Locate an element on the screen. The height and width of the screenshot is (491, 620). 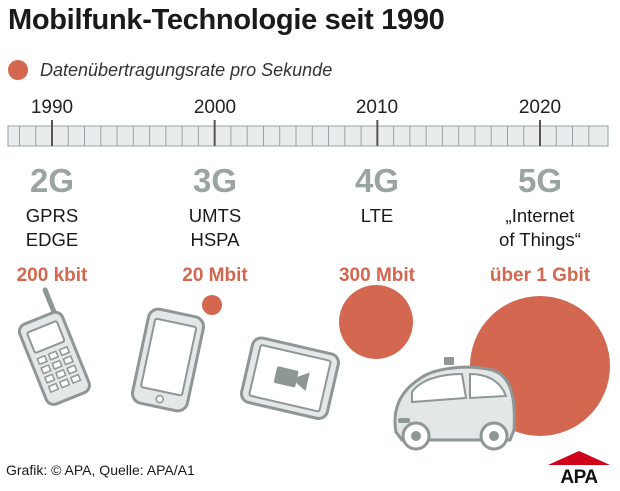
rate-label-5g: über 1 Gbit is located at coordinates (540, 275).